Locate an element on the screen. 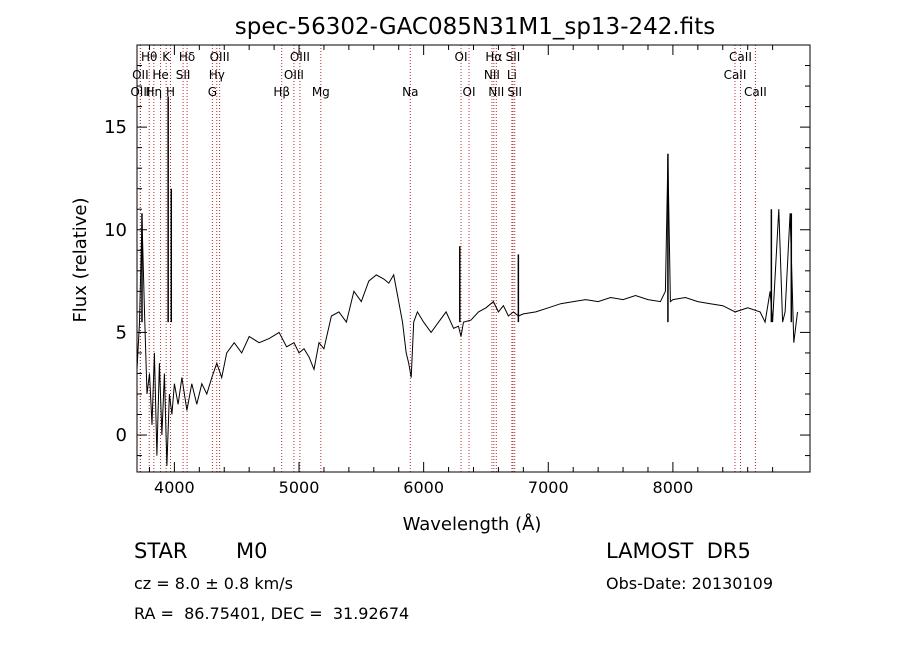  marker-label-22: Mg is located at coordinates (321, 92).